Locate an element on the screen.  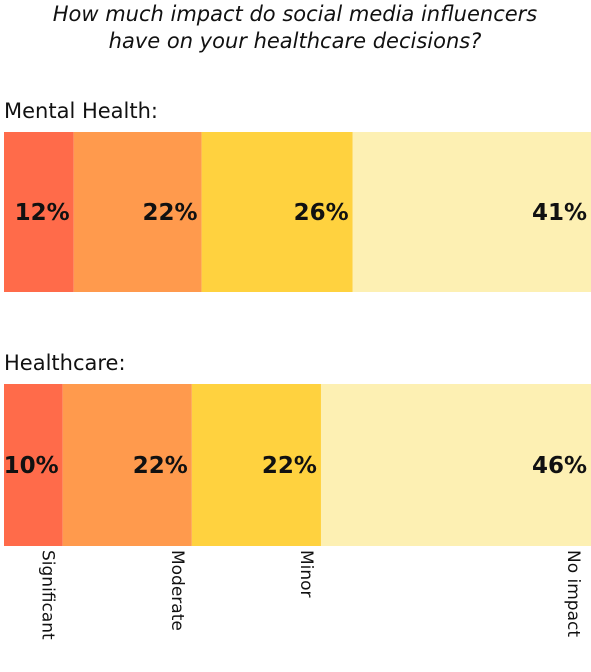
bar-mental-health-significant is located at coordinates (39, 212).